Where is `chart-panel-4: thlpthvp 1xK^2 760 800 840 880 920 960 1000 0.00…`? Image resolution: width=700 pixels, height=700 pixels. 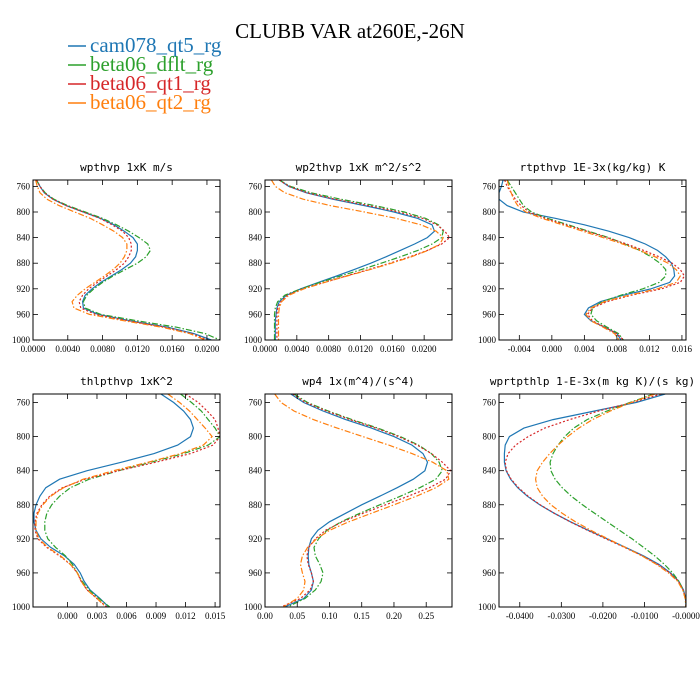 chart-panel-4: thlpthvp 1xK^2 760 800 840 880 920 960 1000 0.00… is located at coordinates (119, 498).